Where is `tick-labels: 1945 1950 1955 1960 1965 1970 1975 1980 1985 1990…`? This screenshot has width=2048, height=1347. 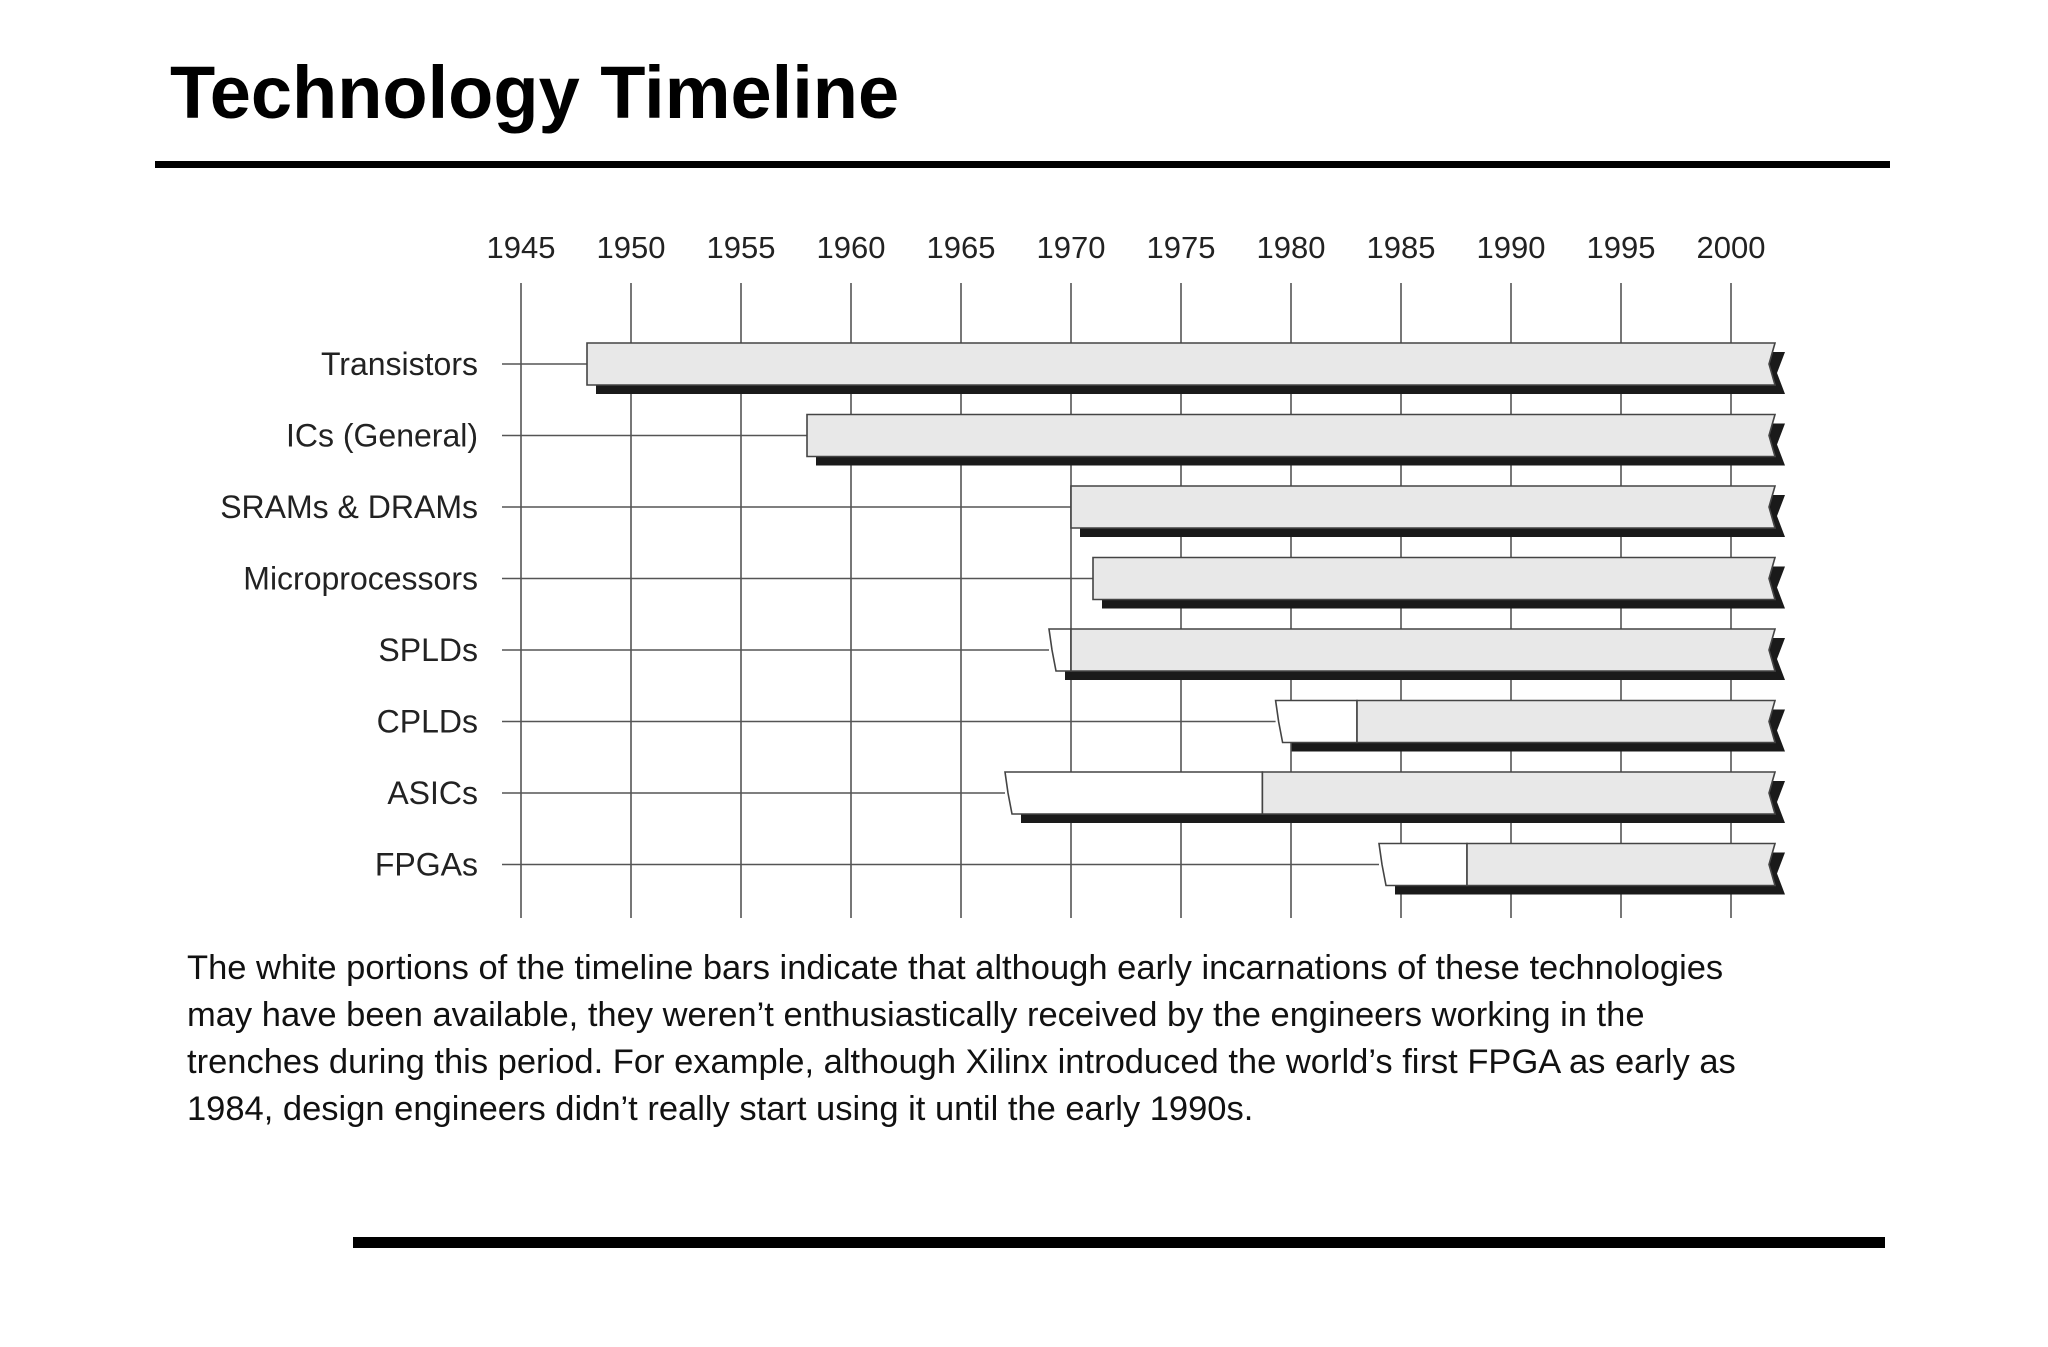 tick-labels: 1945 1950 1955 1960 1965 1970 1975 1980 1985 1990… is located at coordinates (1126, 247).